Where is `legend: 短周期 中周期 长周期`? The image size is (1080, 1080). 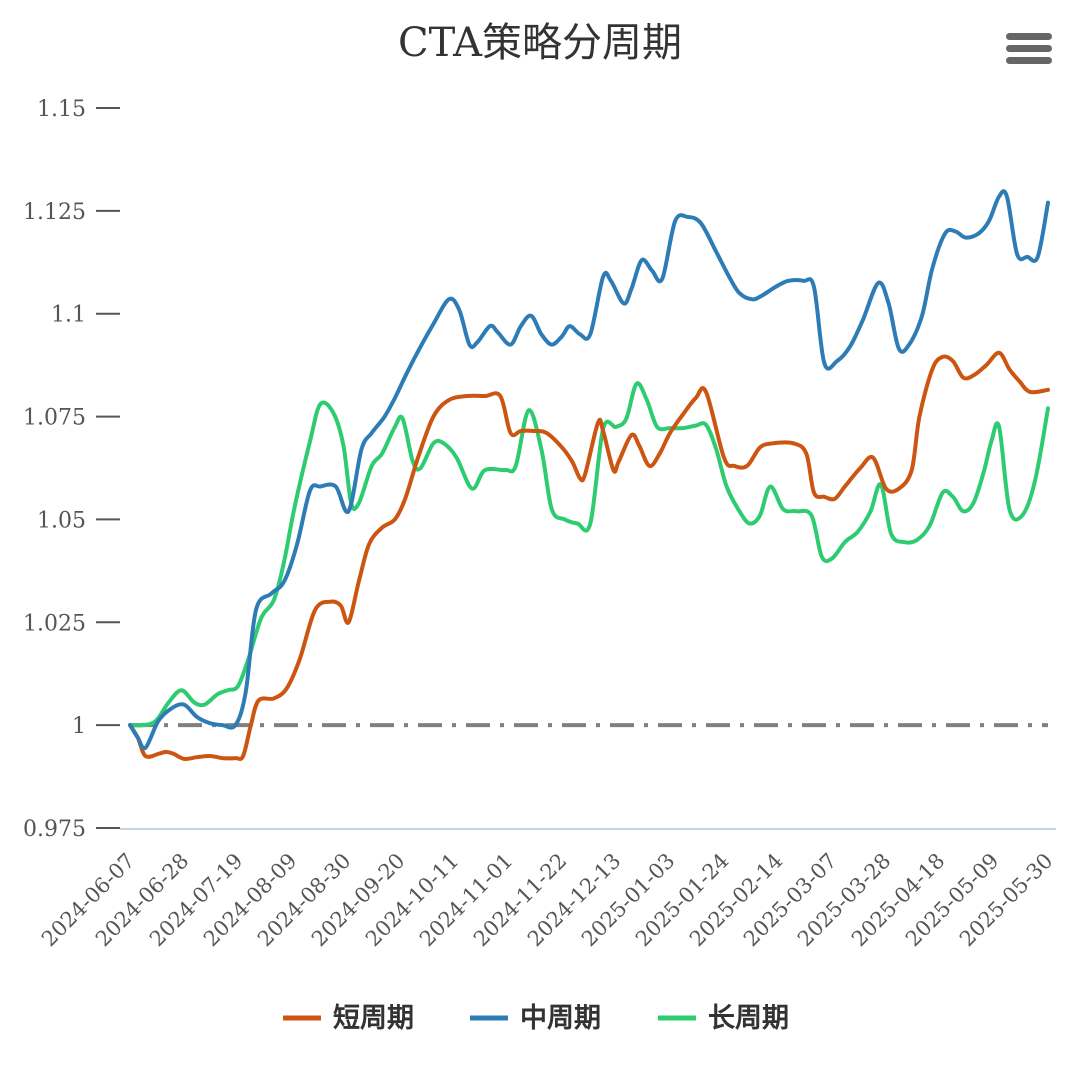 legend: 短周期 中周期 长周期 is located at coordinates (536, 1018).